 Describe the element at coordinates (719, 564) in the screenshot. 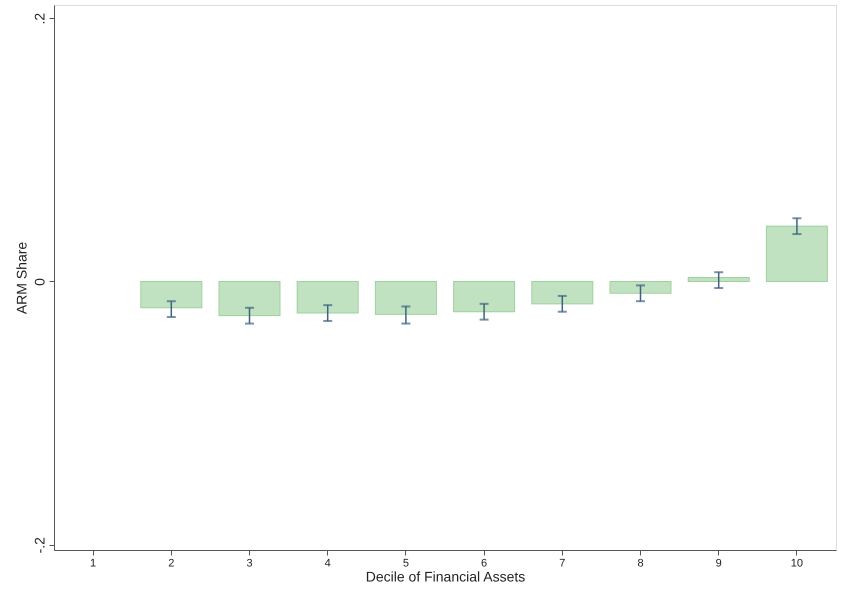

I see `x-tick-label: 9` at that location.